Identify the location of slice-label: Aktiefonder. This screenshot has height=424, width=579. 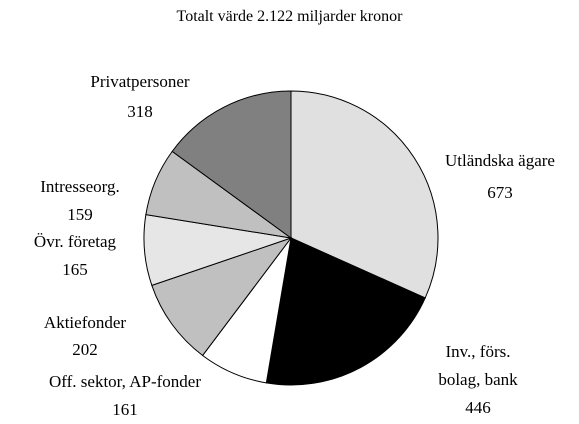
(85, 322).